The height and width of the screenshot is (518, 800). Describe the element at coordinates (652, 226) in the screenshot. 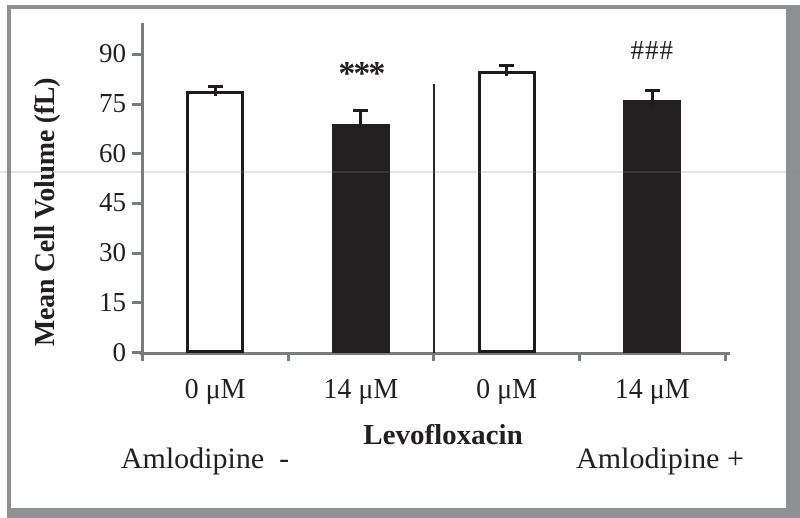

I see `bar-Amlodipine +-14 μM` at that location.